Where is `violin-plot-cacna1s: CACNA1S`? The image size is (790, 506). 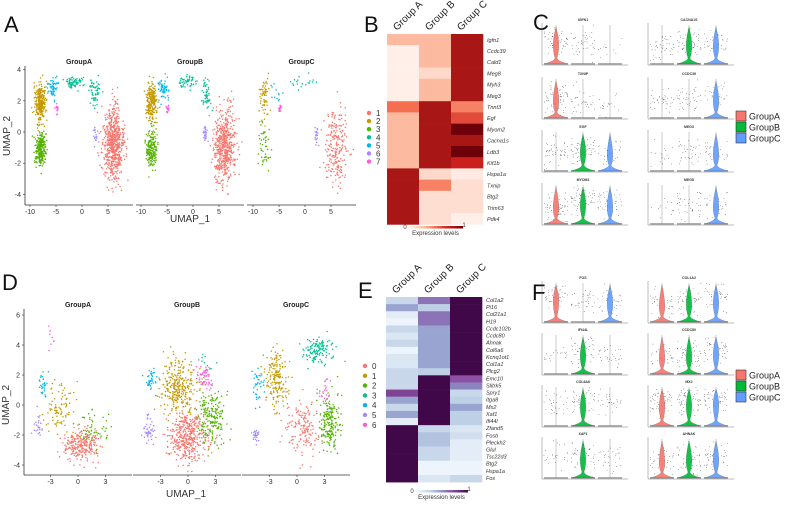
violin-plot-cacna1s: CACNA1S is located at coordinates (690, 42).